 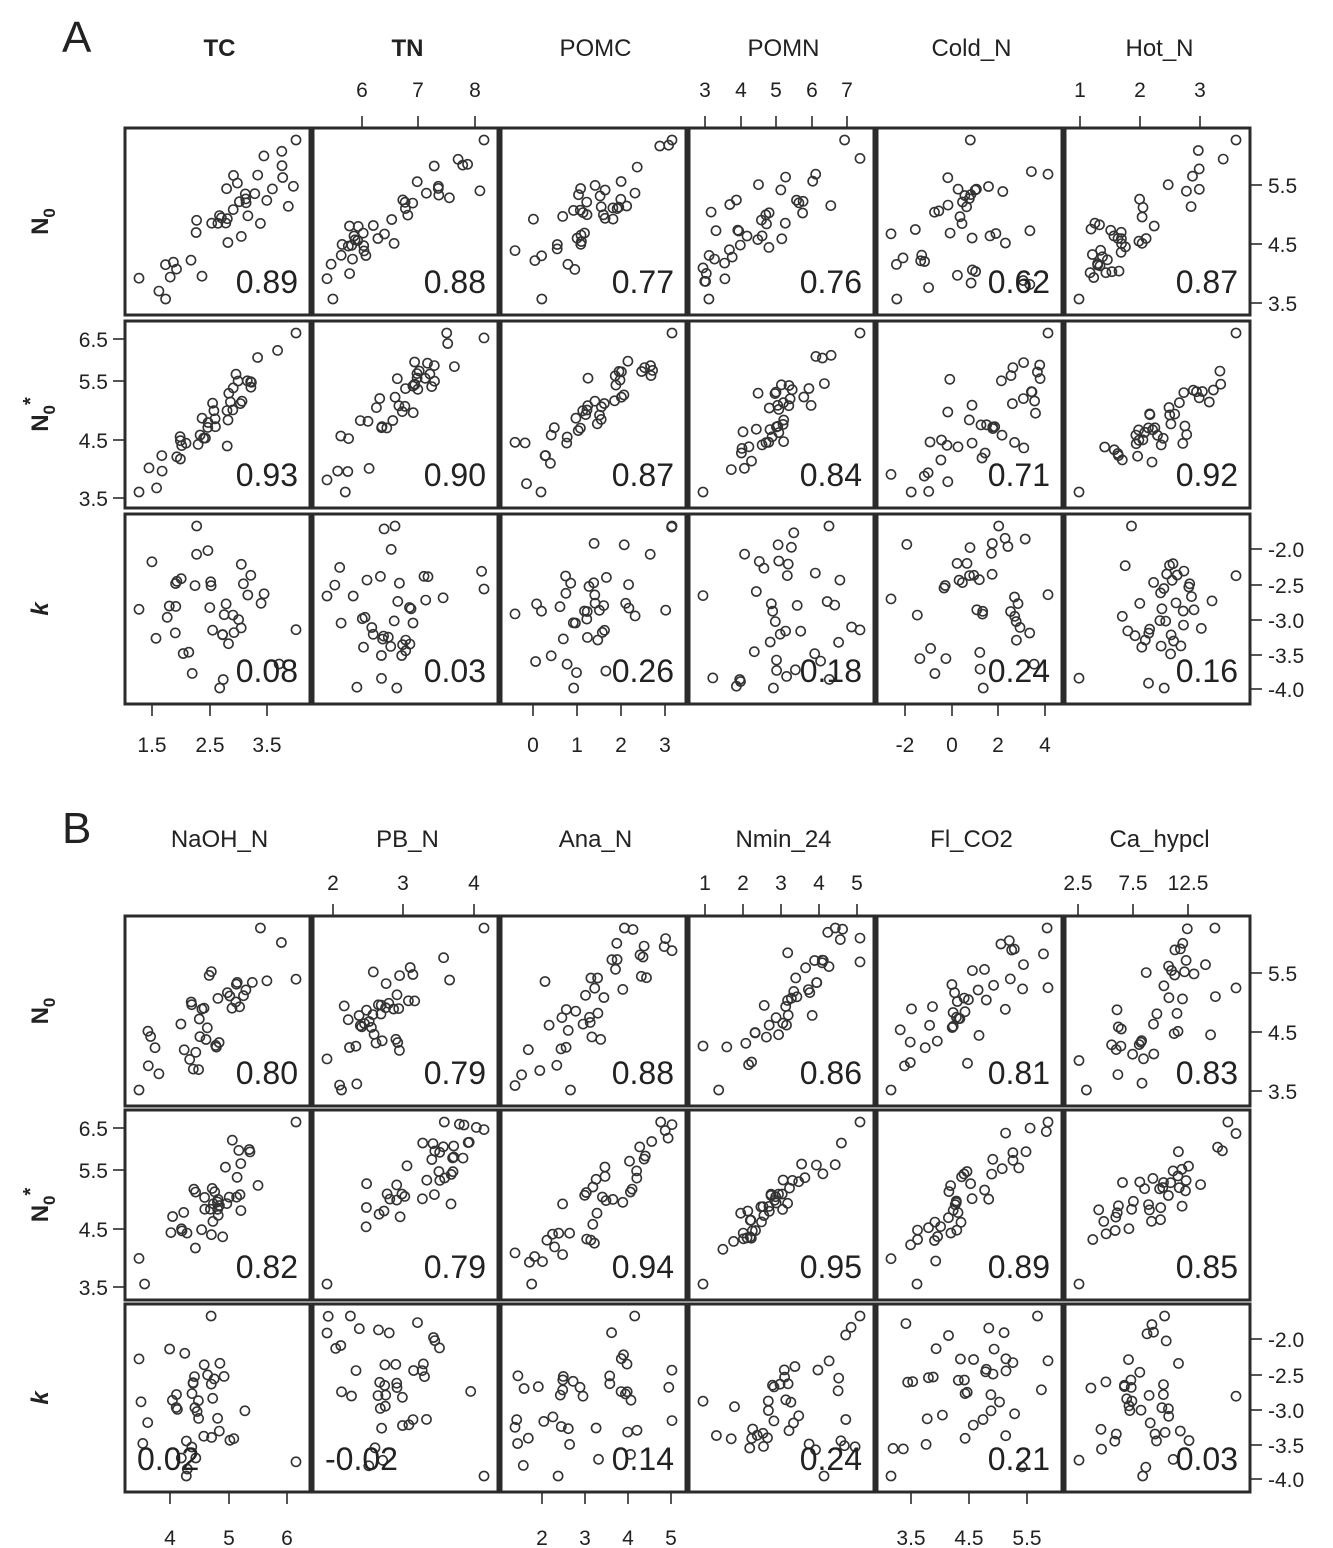 What do you see at coordinates (643, 1073) in the screenshot?
I see `correlation-label: 0.88` at bounding box center [643, 1073].